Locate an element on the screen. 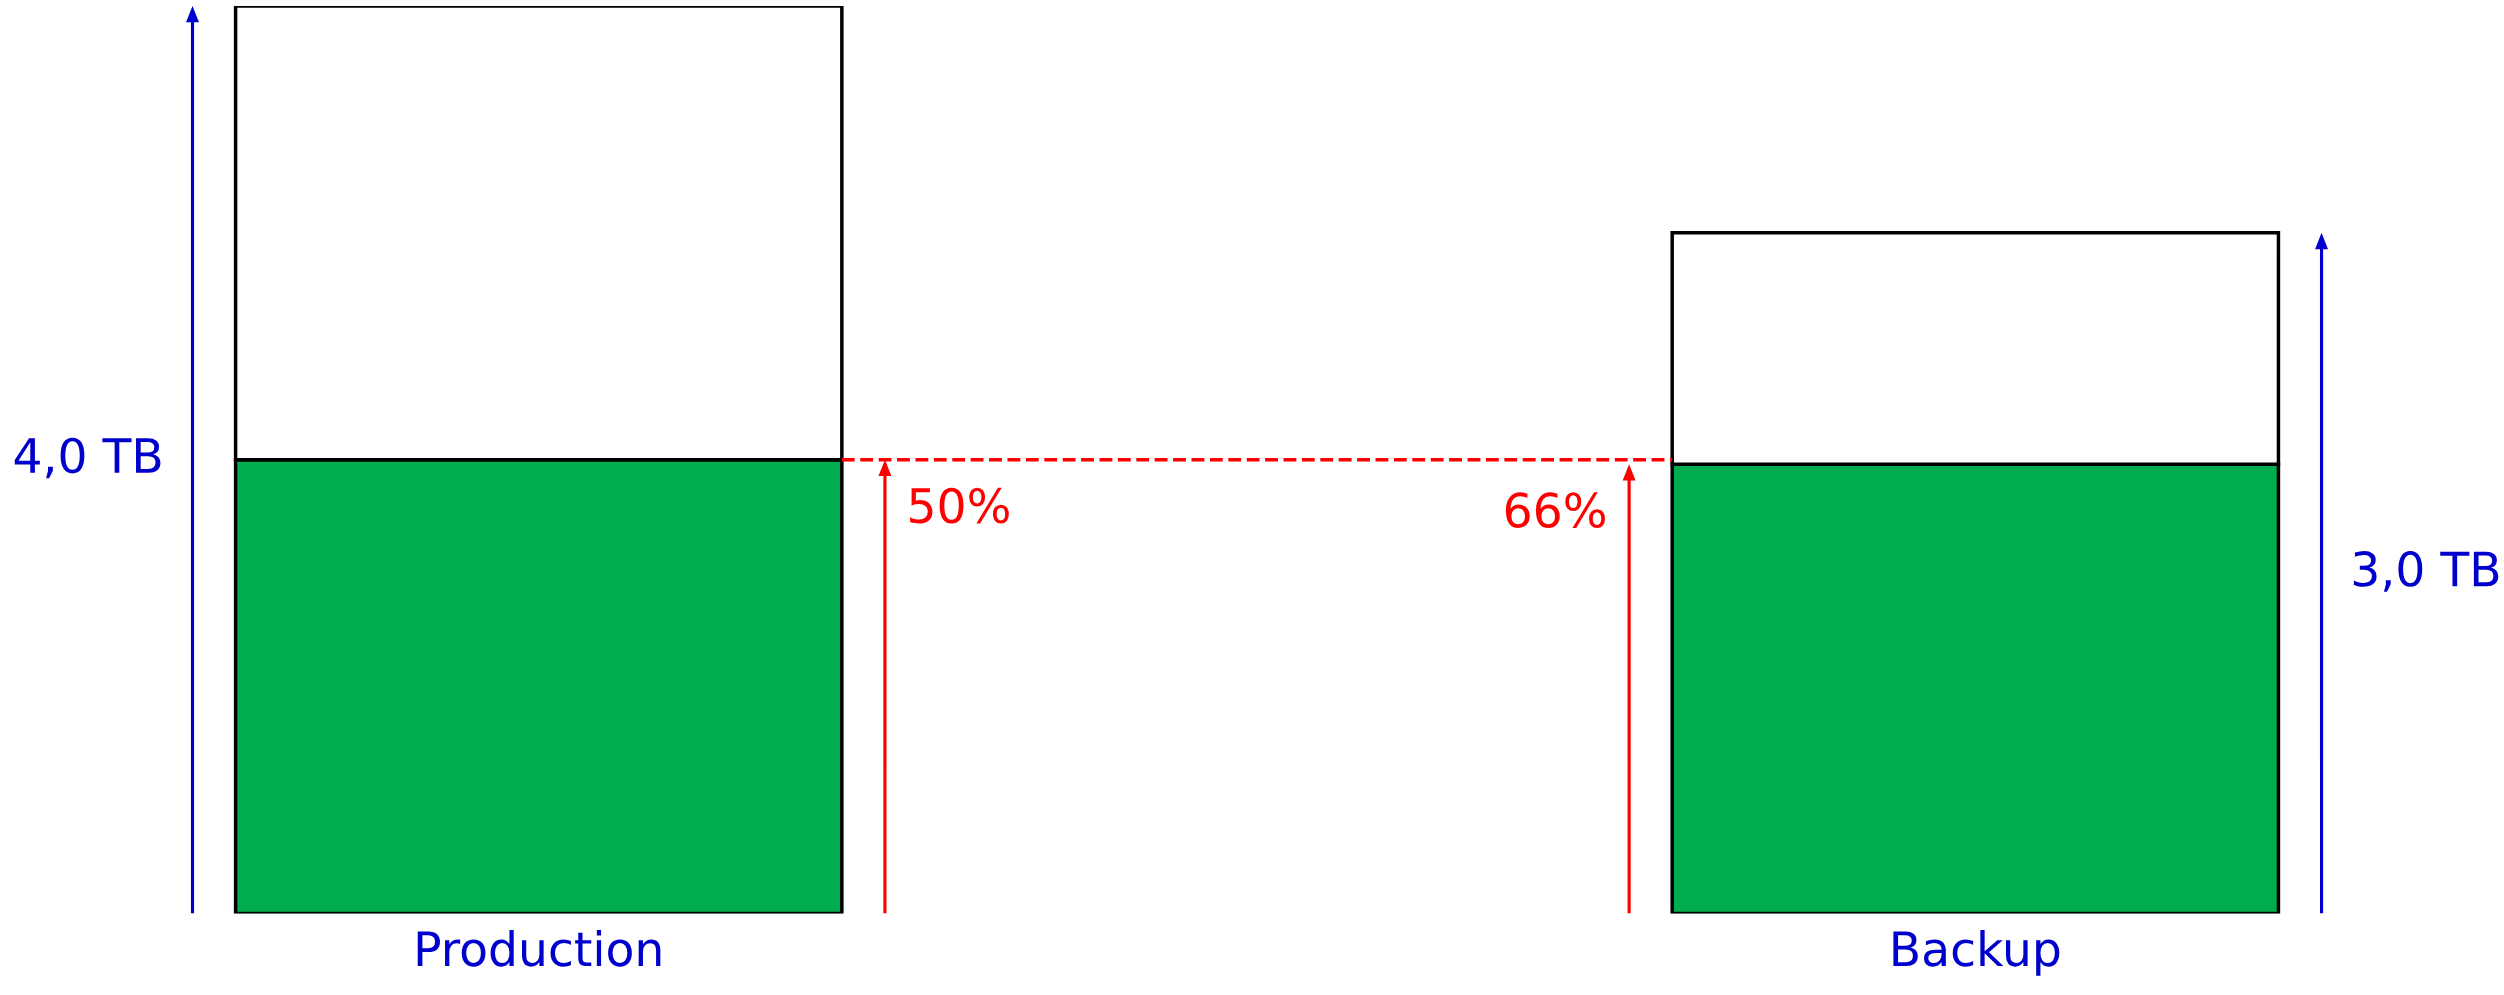 The height and width of the screenshot is (995, 2504). x-tick-label: Backup is located at coordinates (1976, 953).